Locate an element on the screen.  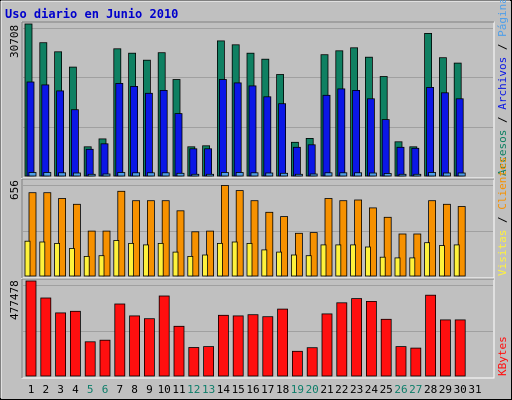
chart-title: Uso diario en Junio 2010 is located at coordinates (91, 14).